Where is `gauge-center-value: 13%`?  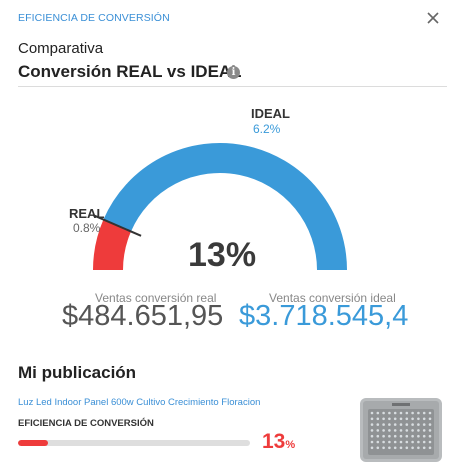 gauge-center-value: 13% is located at coordinates (222, 255).